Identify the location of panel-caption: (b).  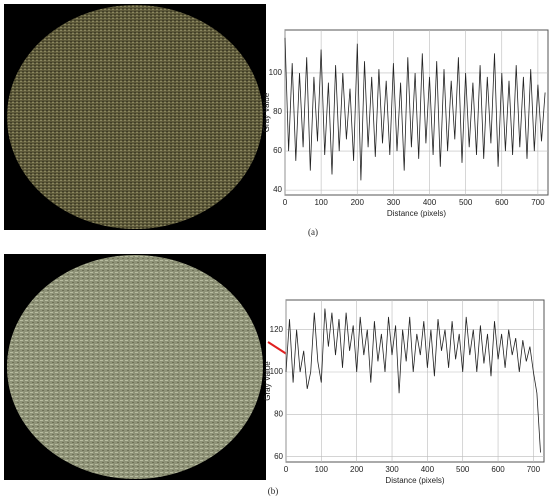
(273, 491).